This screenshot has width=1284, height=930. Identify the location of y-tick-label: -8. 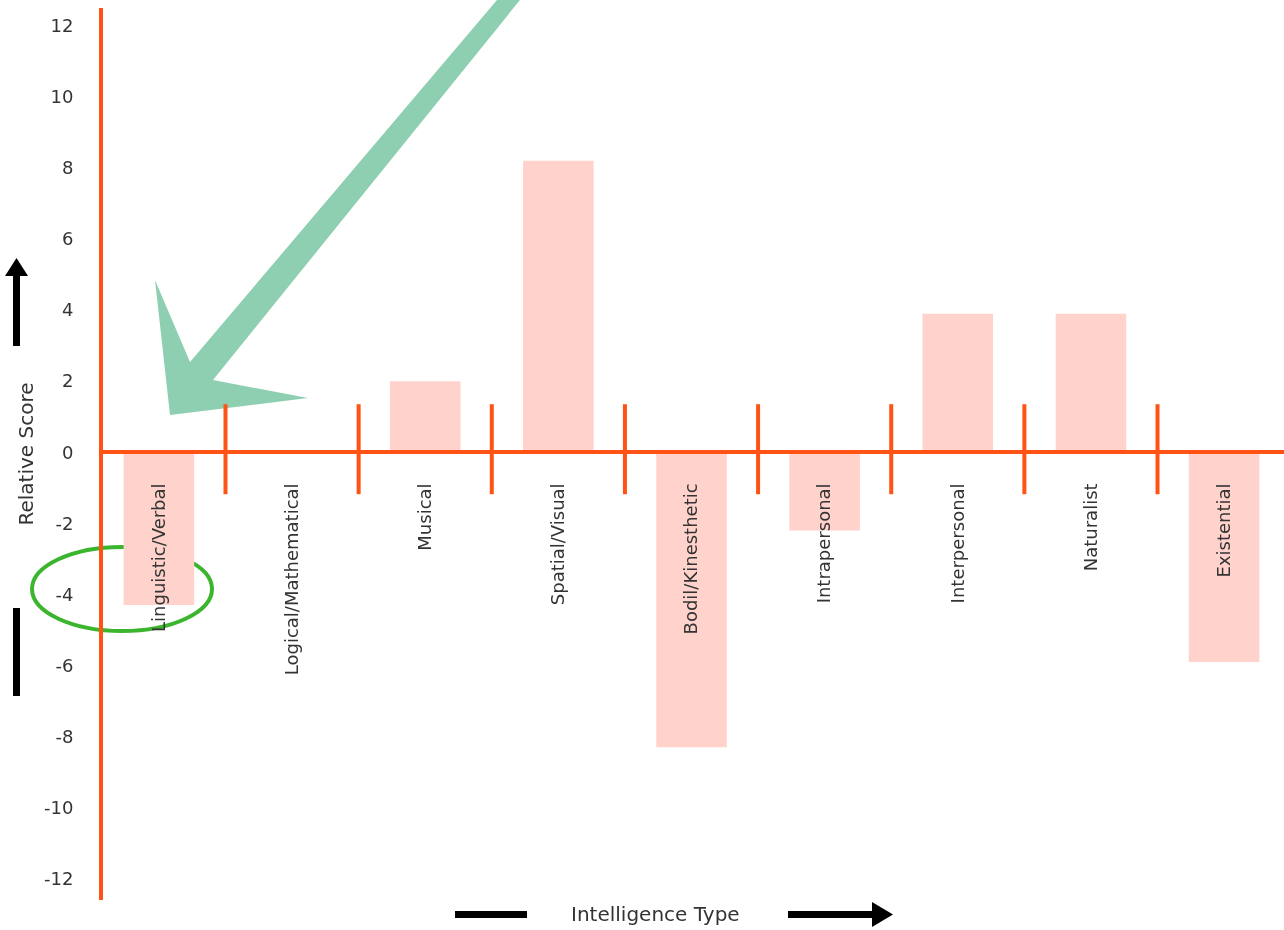
(64, 736).